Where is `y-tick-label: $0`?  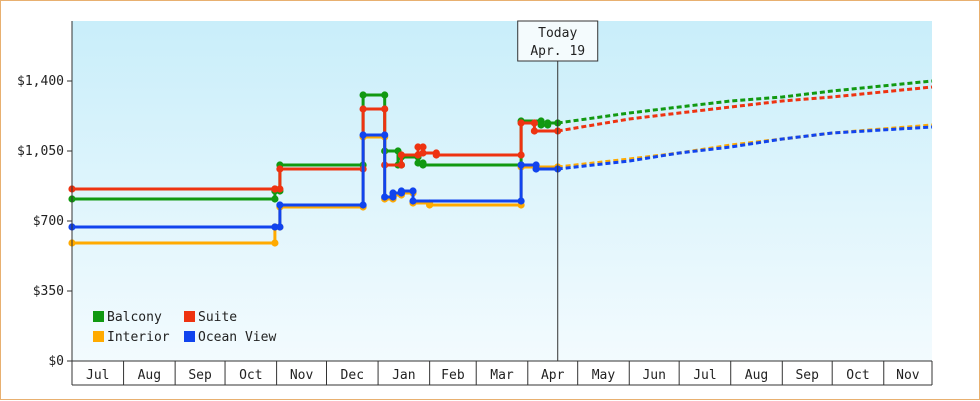
y-tick-label: $0 is located at coordinates (56, 361).